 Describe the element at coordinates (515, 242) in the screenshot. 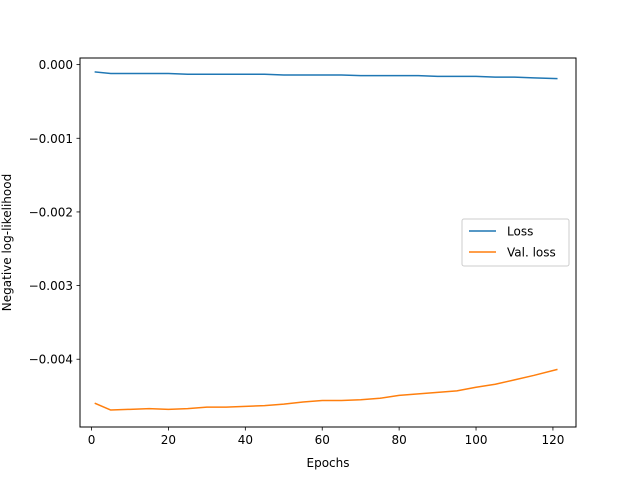

I see `legend: Loss Val. loss` at that location.